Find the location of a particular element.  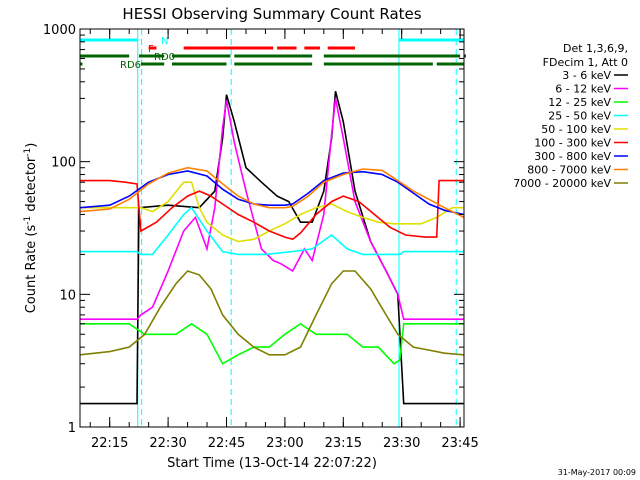

y-tick-label: 1000 is located at coordinates (59, 30).